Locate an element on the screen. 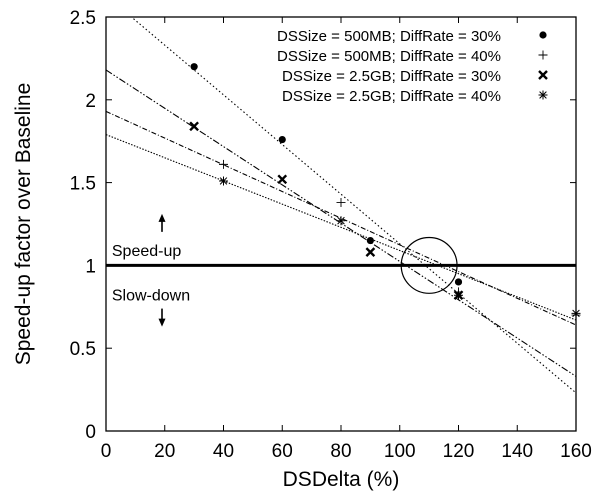 Image resolution: width=598 pixels, height=496 pixels. legend-label-4: DSSize = 2.5GB; DiffRate = 40% is located at coordinates (391, 96).